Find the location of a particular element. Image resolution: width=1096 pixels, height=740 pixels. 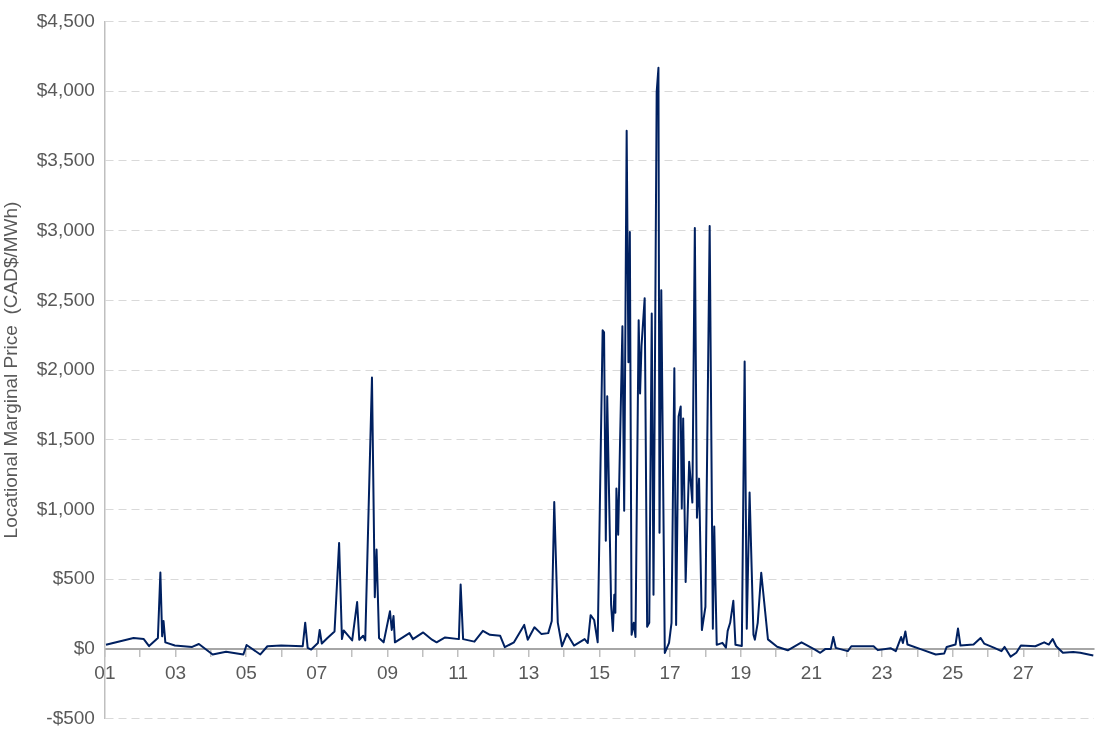

x-tick-label: 11 is located at coordinates (458, 672).